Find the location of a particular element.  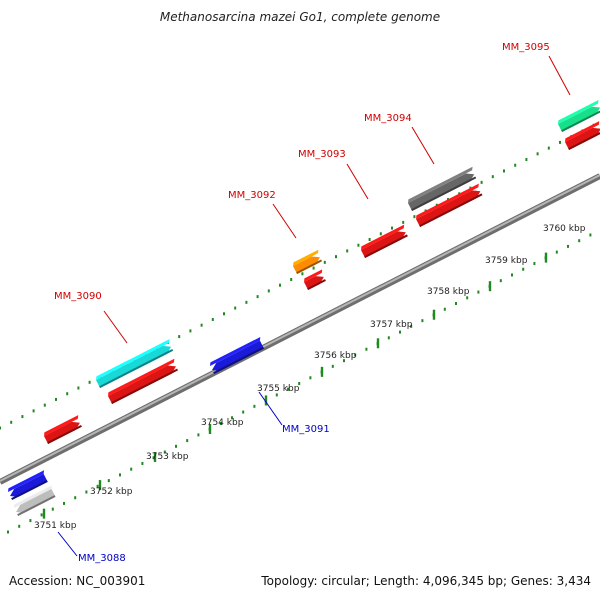

gene-label: MM_3095 is located at coordinates (526, 47).